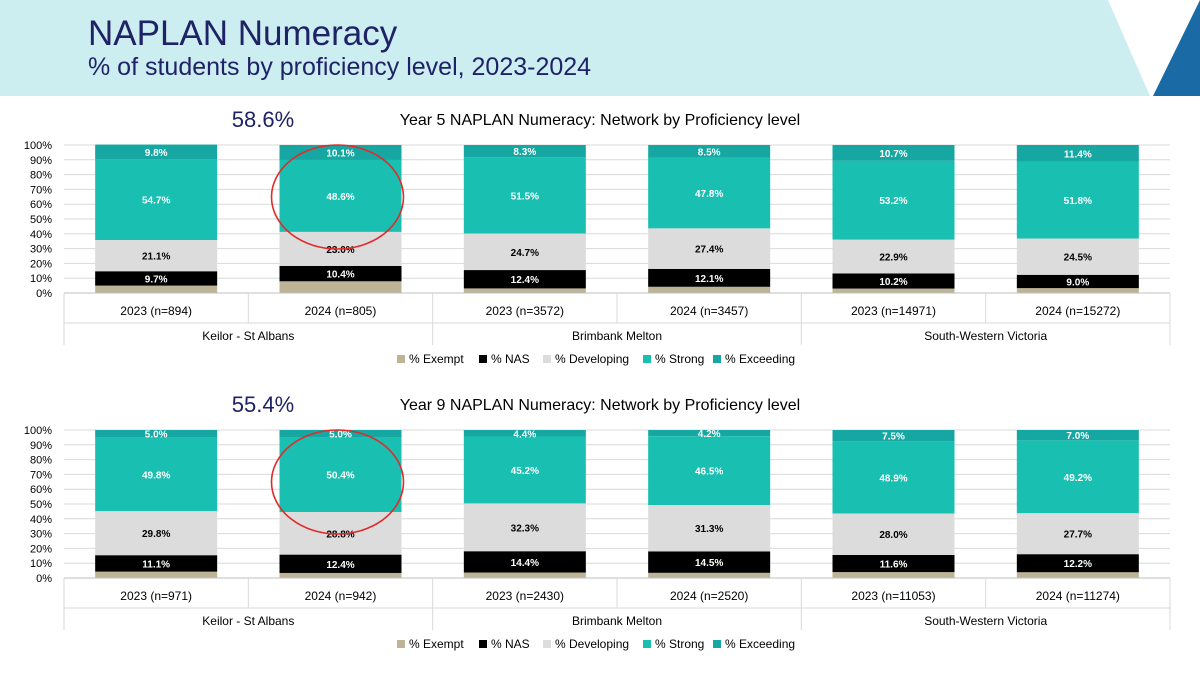 The width and height of the screenshot is (1200, 675). I want to click on y-tick-label: 50%, so click(41, 220).